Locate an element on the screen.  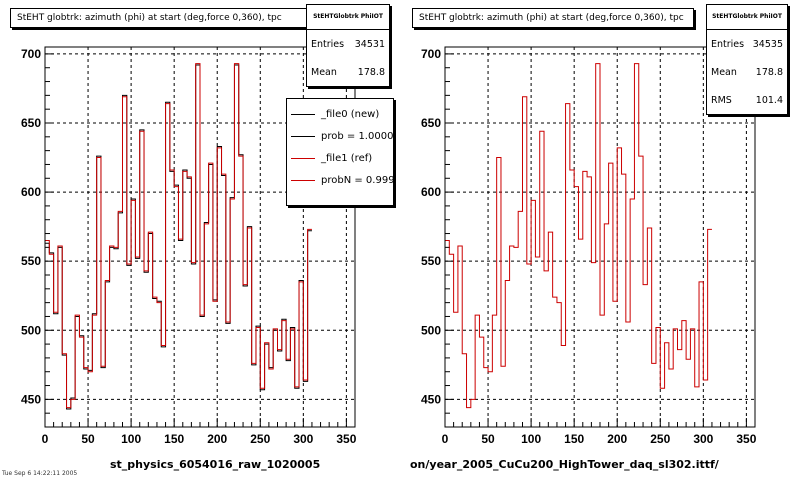
chart-2-x-tick-label: 350 is located at coordinates (746, 439).